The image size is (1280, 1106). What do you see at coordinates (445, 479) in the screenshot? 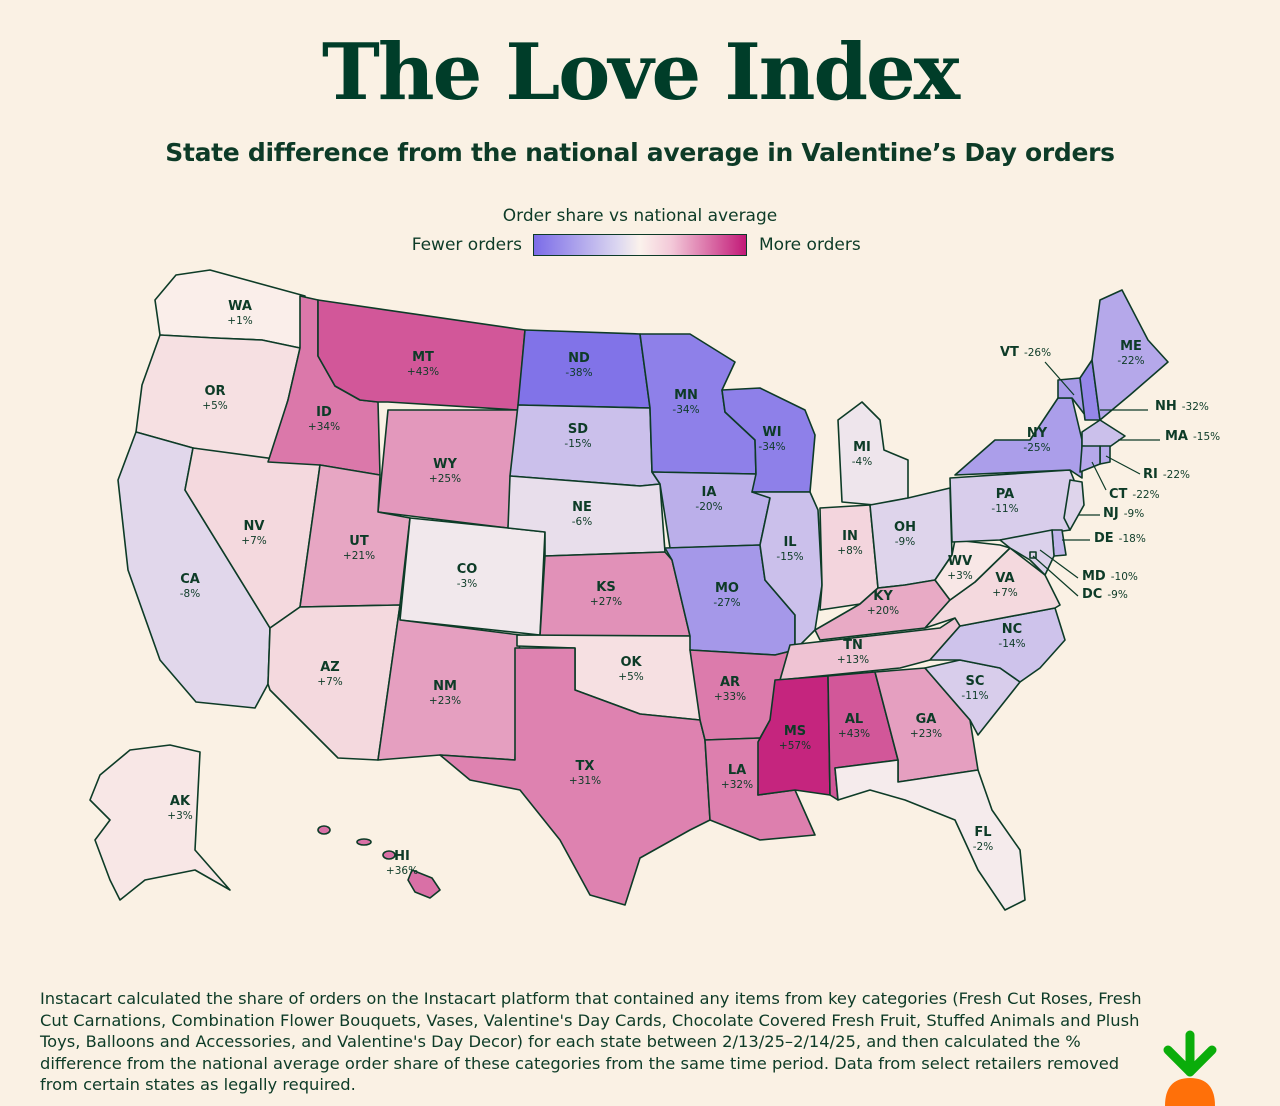
I see `state-value-wy: +25%` at bounding box center [445, 479].